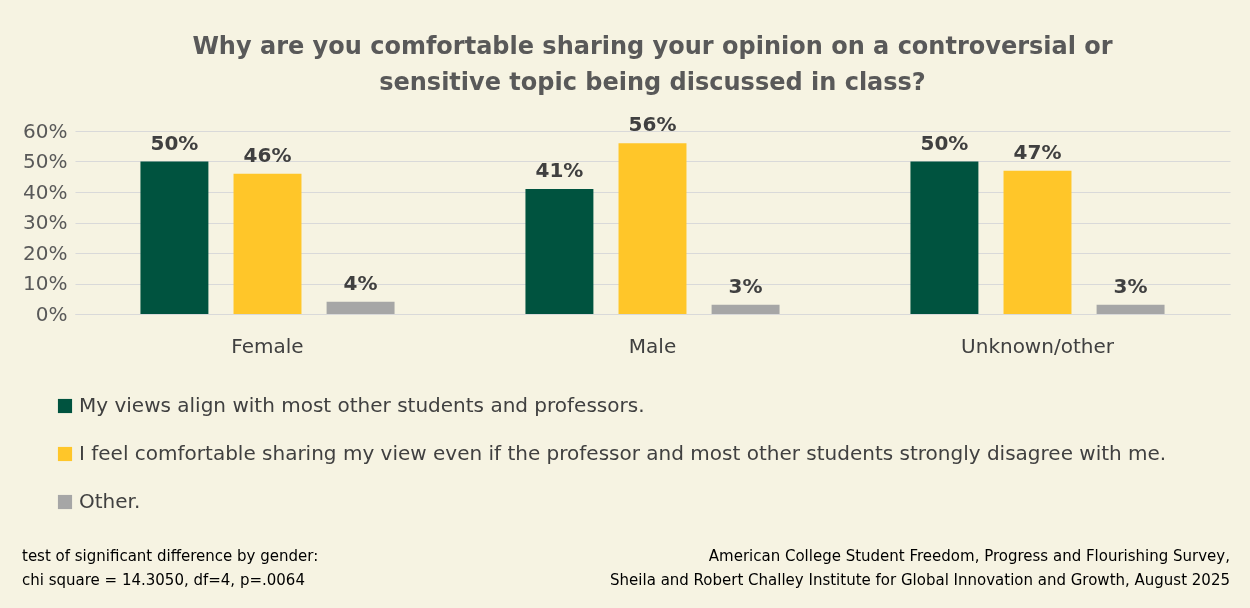  What do you see at coordinates (267, 345) in the screenshot?
I see `x-tick-label: Female` at bounding box center [267, 345].